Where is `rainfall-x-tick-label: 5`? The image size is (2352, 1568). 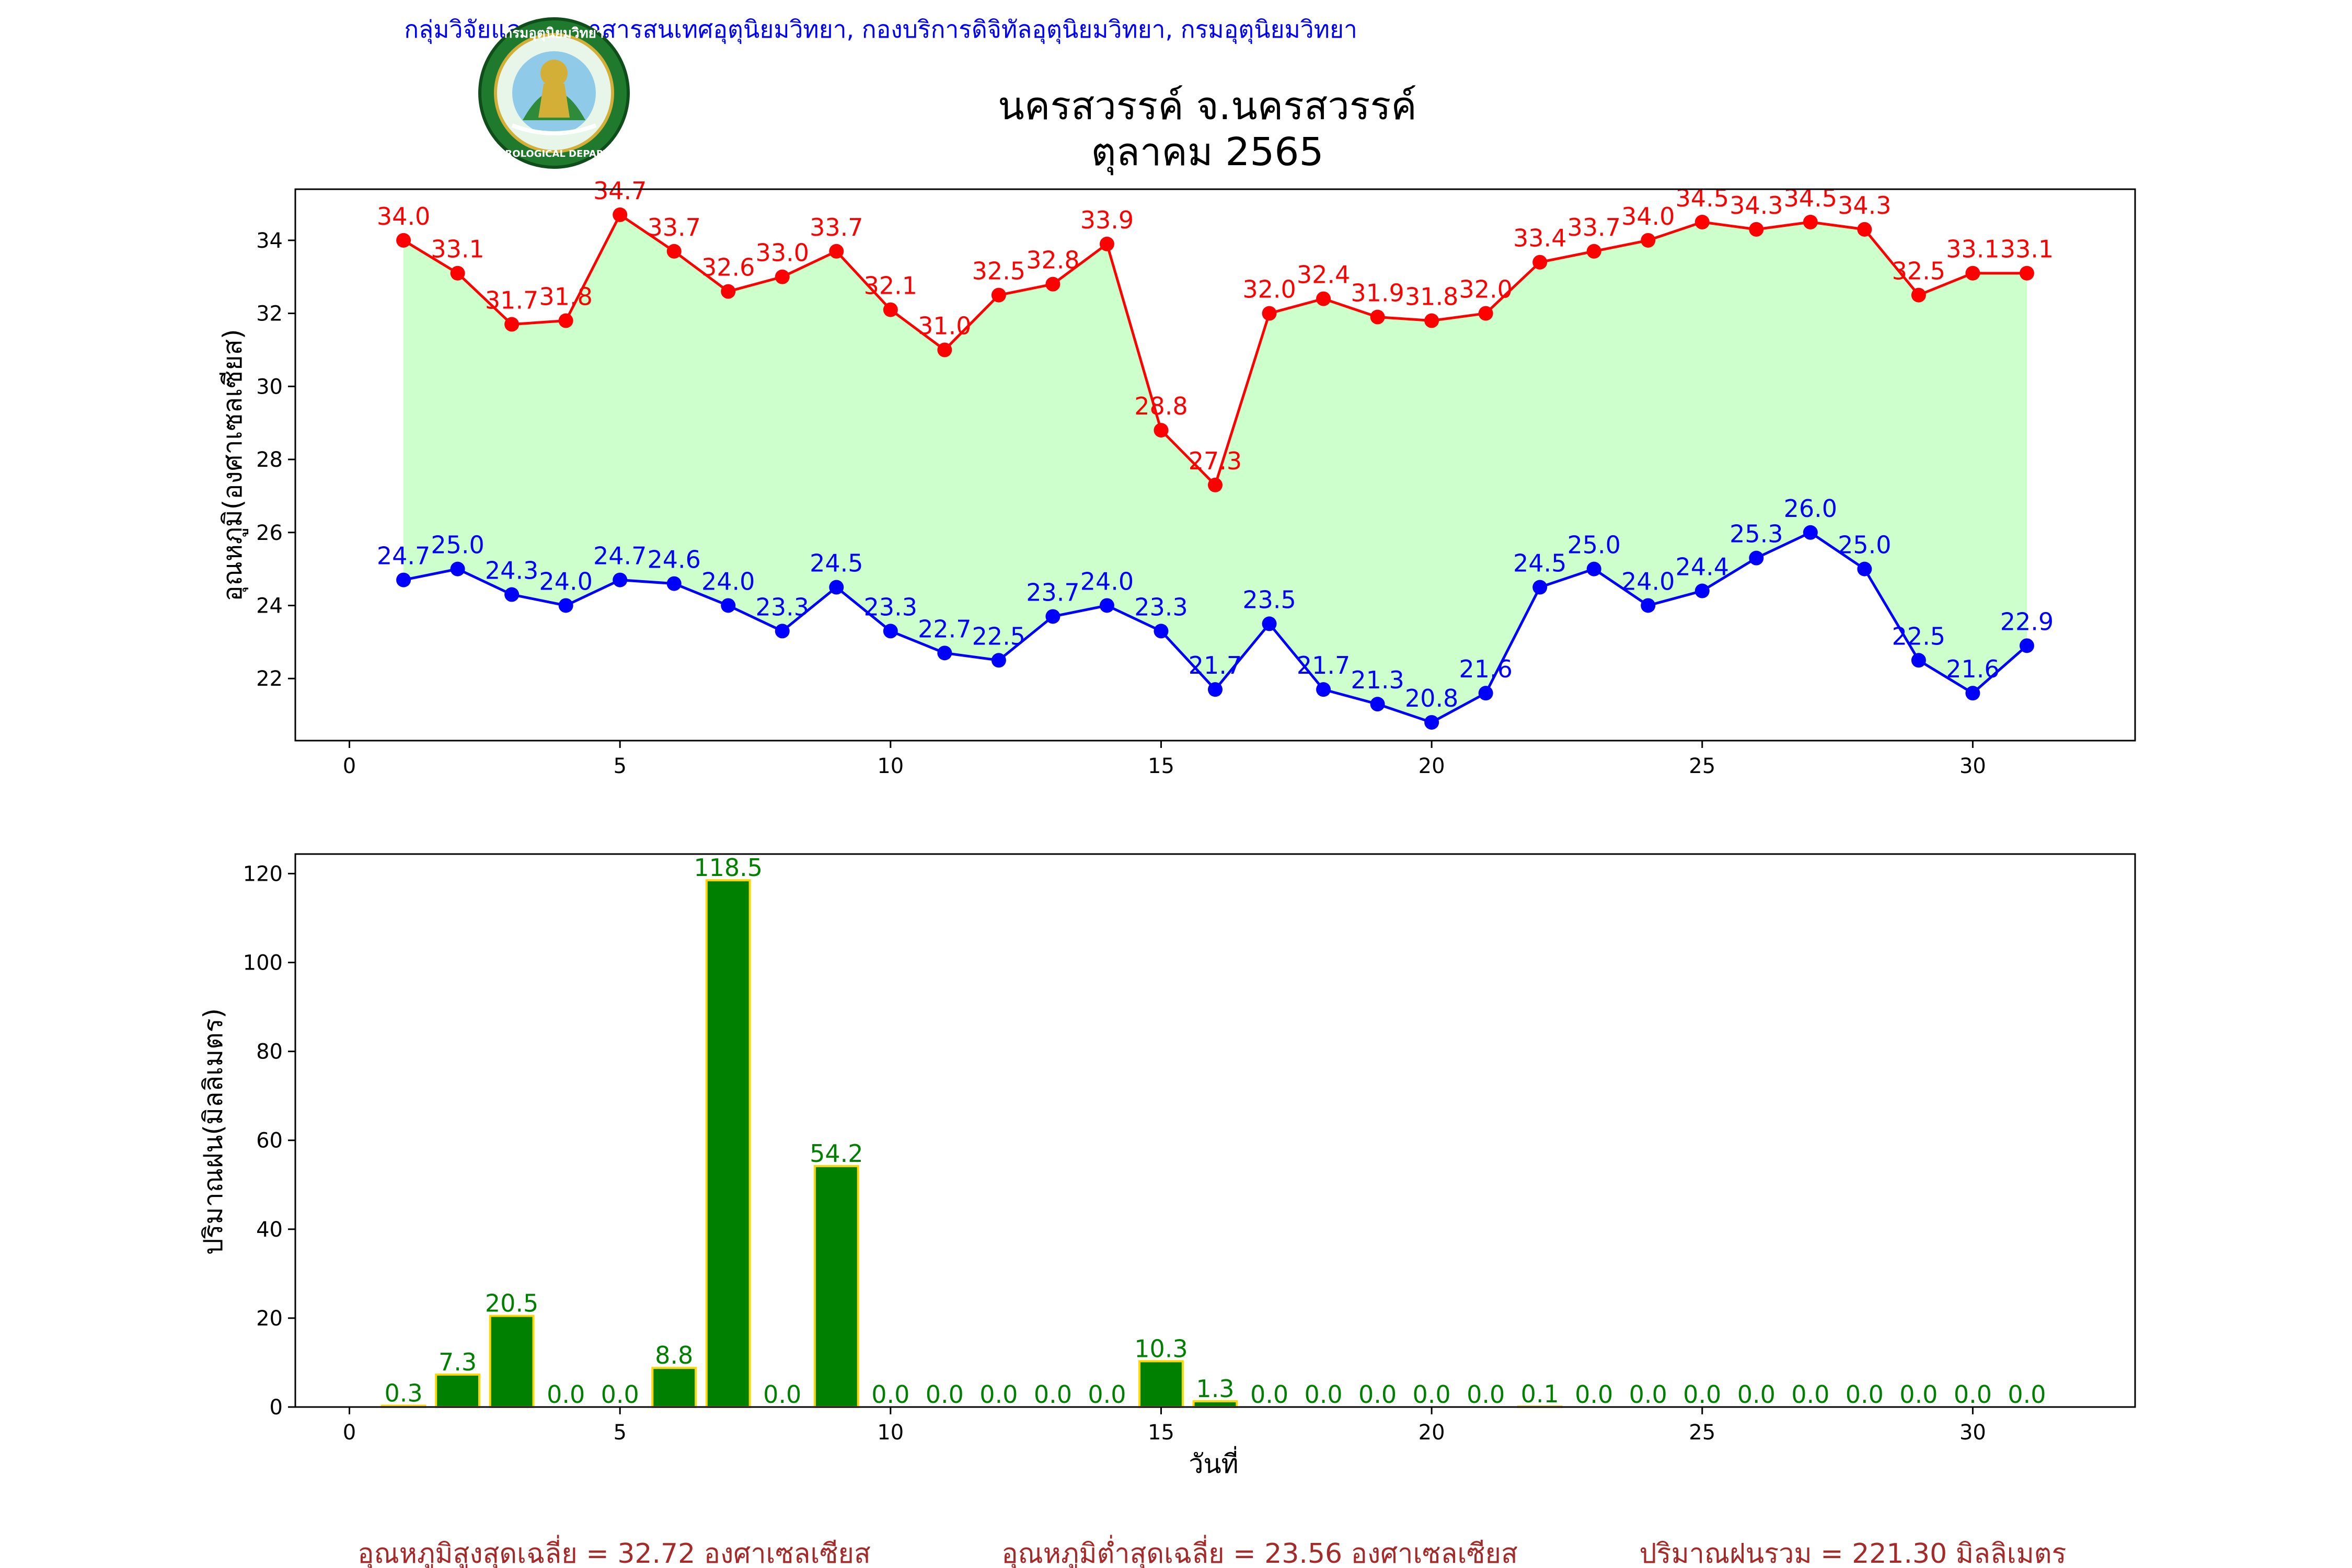 rainfall-x-tick-label: 5 is located at coordinates (619, 1433).